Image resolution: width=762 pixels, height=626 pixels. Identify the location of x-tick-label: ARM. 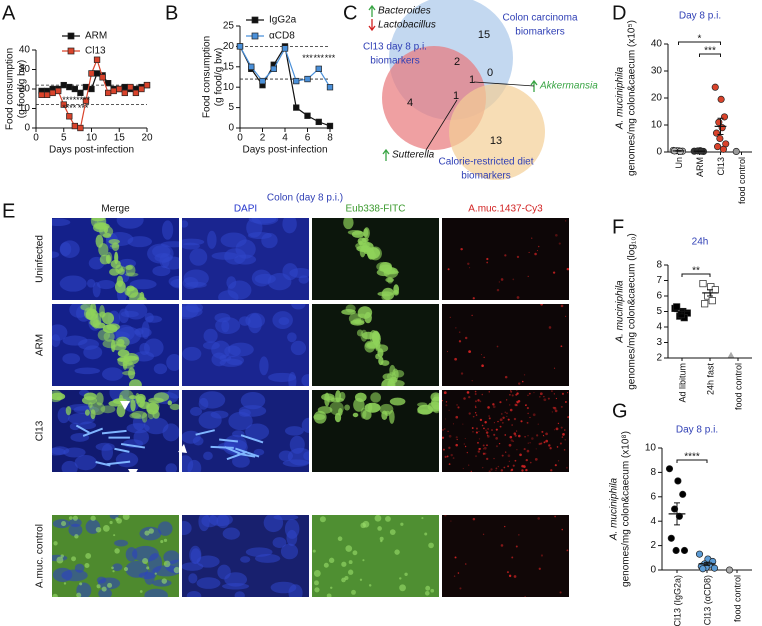
(700, 167).